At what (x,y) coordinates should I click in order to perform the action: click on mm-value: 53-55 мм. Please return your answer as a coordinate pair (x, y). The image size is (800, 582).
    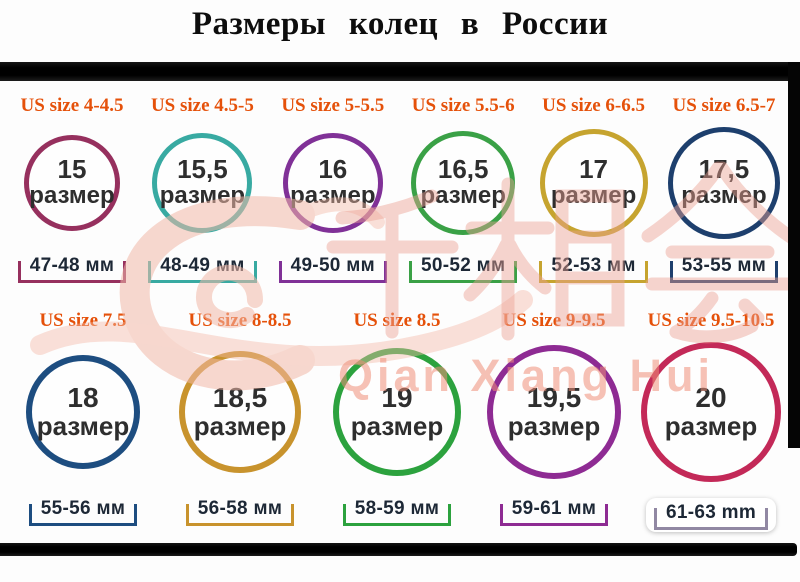
    Looking at the image, I should click on (724, 269).